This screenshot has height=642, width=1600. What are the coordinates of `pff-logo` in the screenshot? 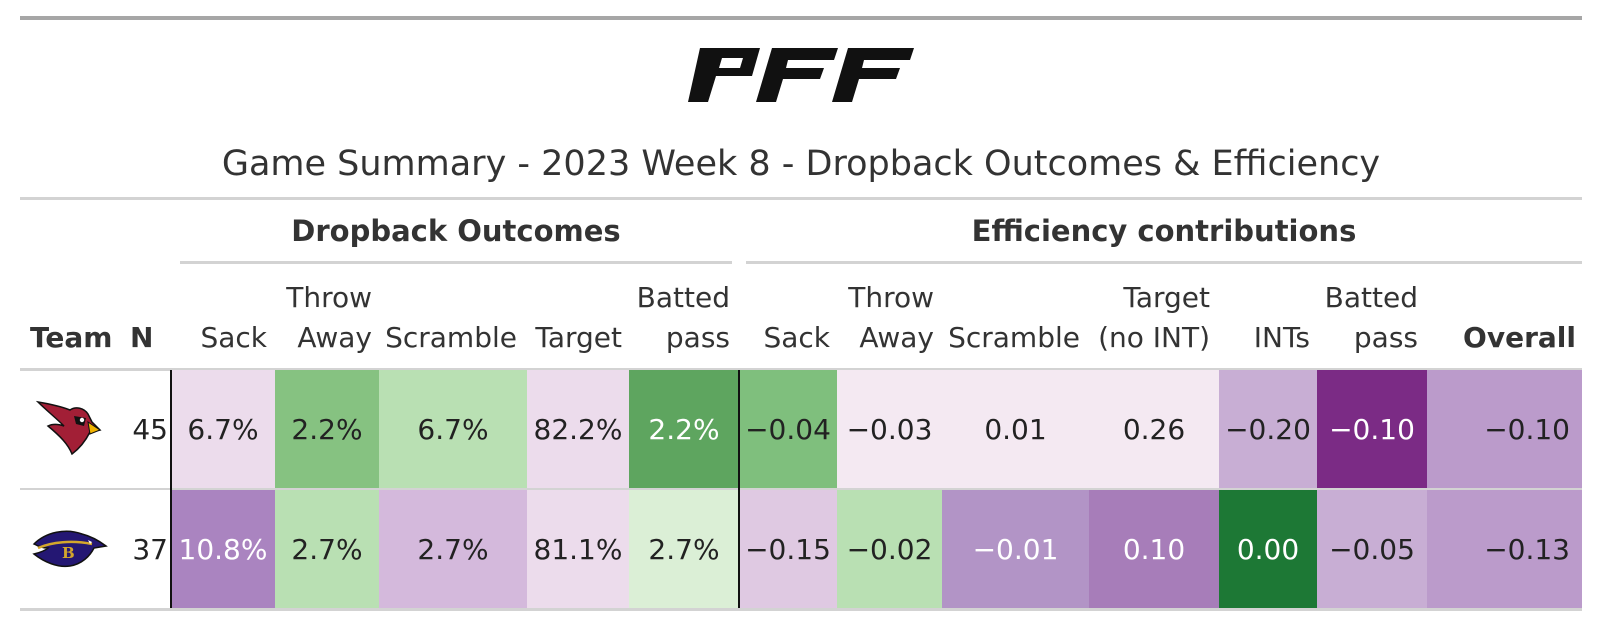 It's located at (801, 75).